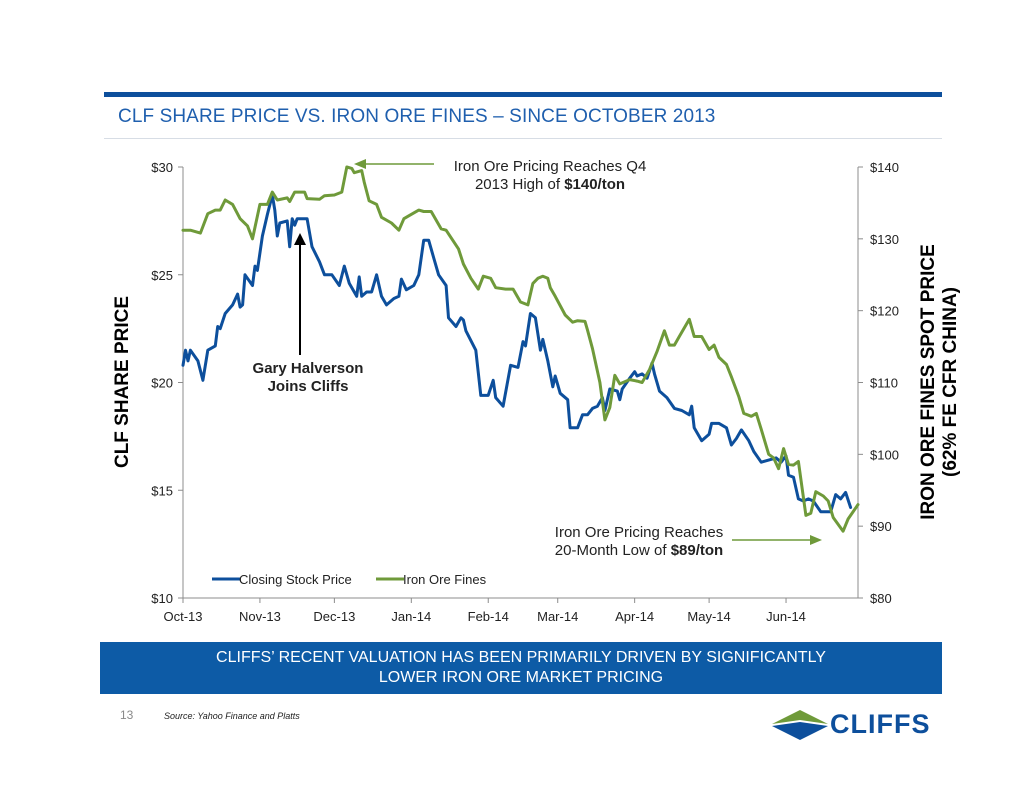 Image resolution: width=1034 pixels, height=799 pixels. Describe the element at coordinates (786, 616) in the screenshot. I see `x-tick-label: Jun-14` at that location.